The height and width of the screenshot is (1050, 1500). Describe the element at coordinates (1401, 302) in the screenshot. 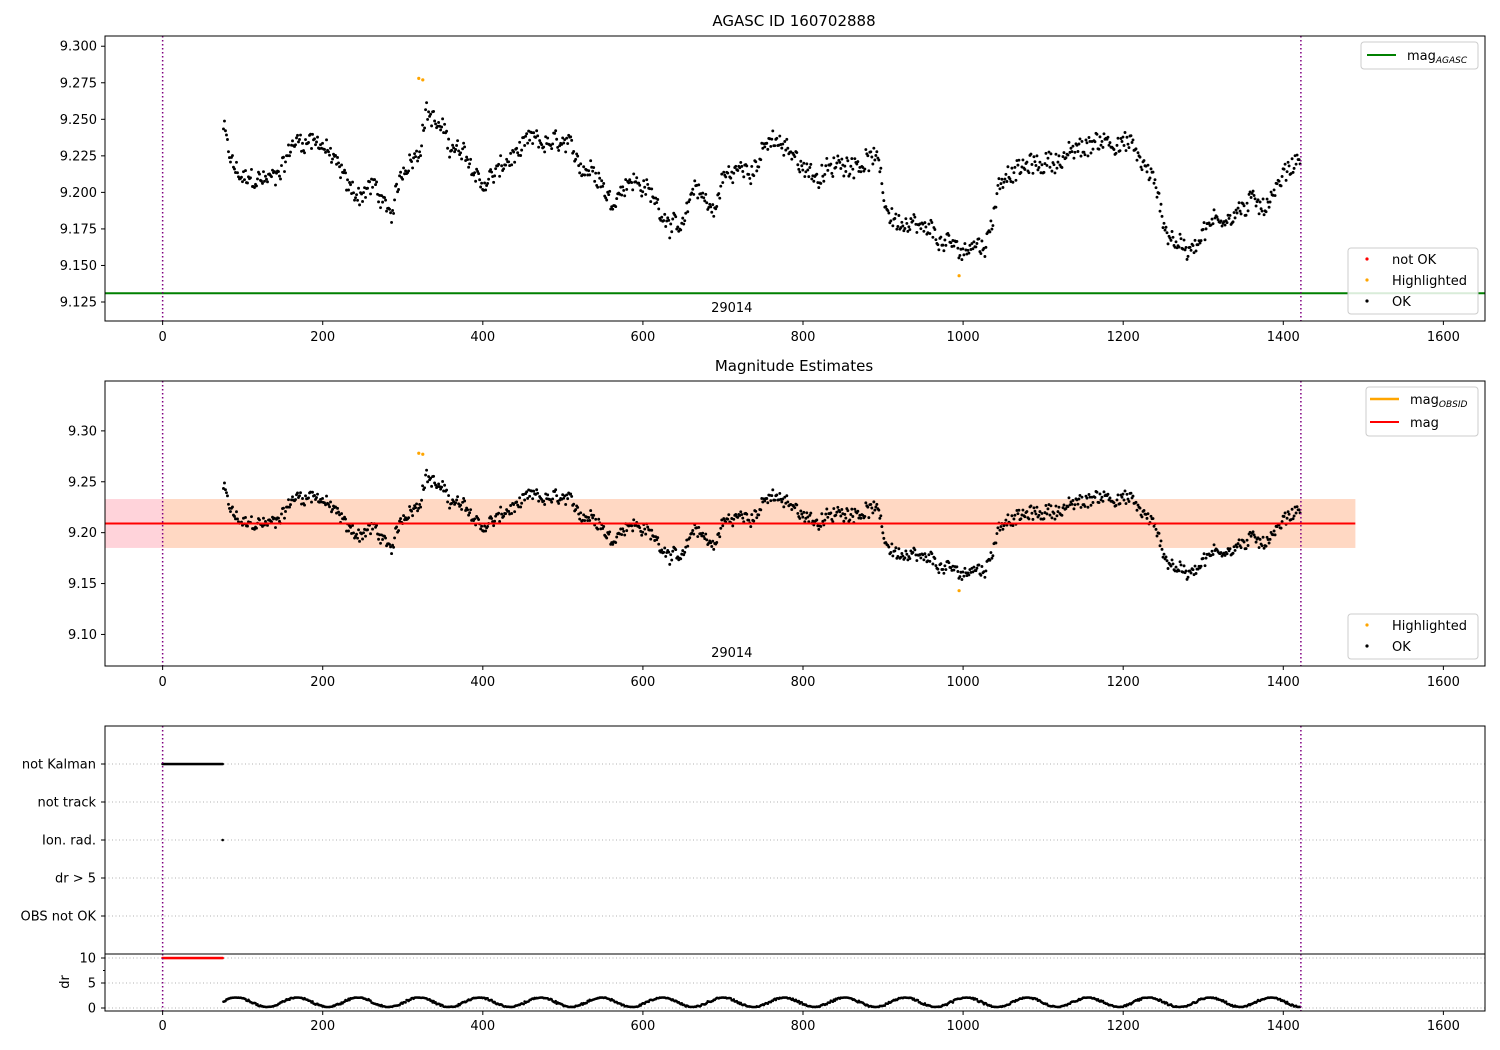

I see `legend-ok: OK` at that location.